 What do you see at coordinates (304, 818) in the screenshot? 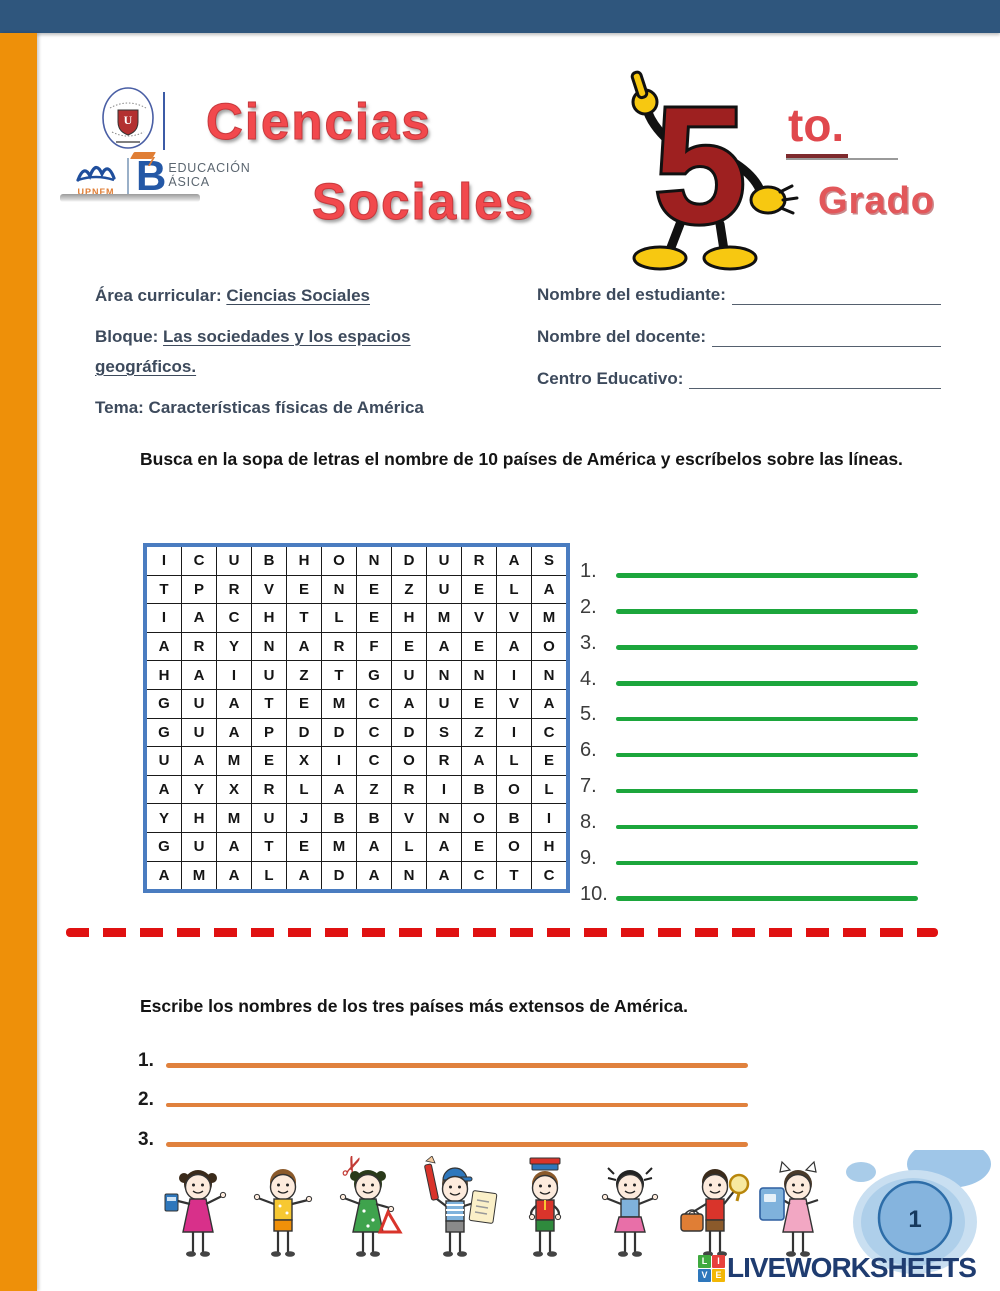
I see `wordsearch-cell: J` at bounding box center [304, 818].